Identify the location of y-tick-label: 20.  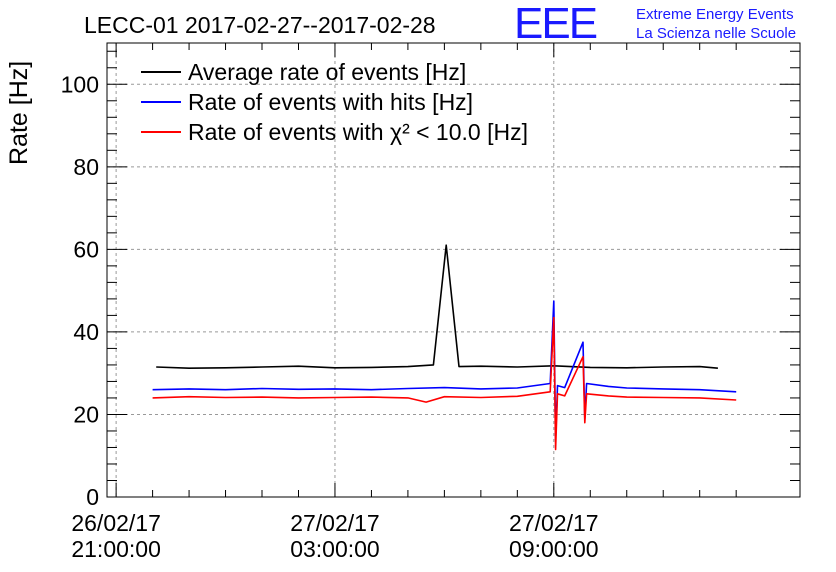
(86, 414).